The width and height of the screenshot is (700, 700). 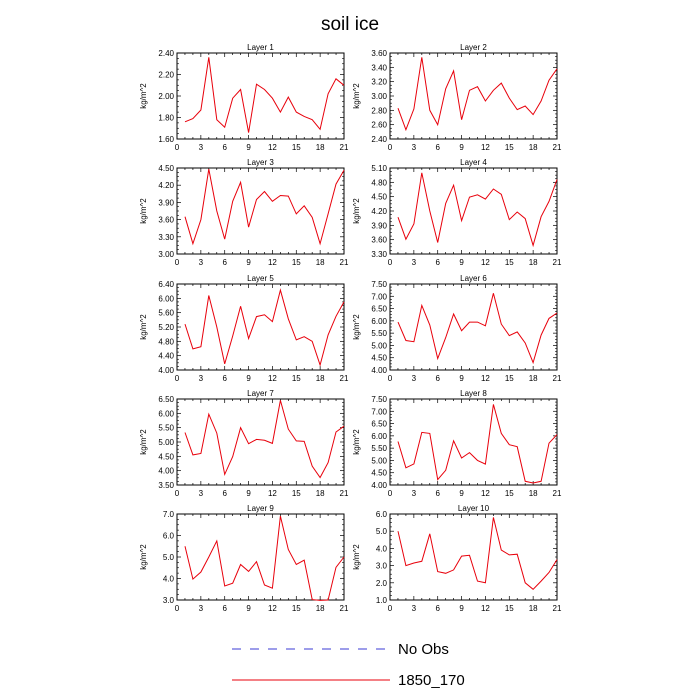 What do you see at coordinates (423, 649) in the screenshot?
I see `legend-no-obs-label: No Obs` at bounding box center [423, 649].